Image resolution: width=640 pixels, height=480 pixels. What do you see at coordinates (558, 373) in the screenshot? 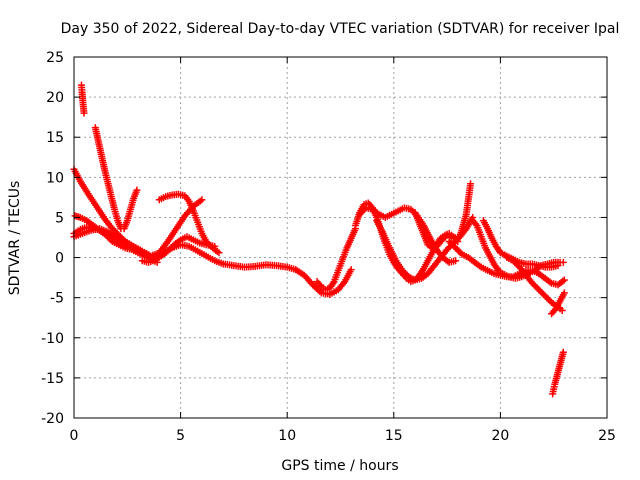
I see `series-arc19` at bounding box center [558, 373].